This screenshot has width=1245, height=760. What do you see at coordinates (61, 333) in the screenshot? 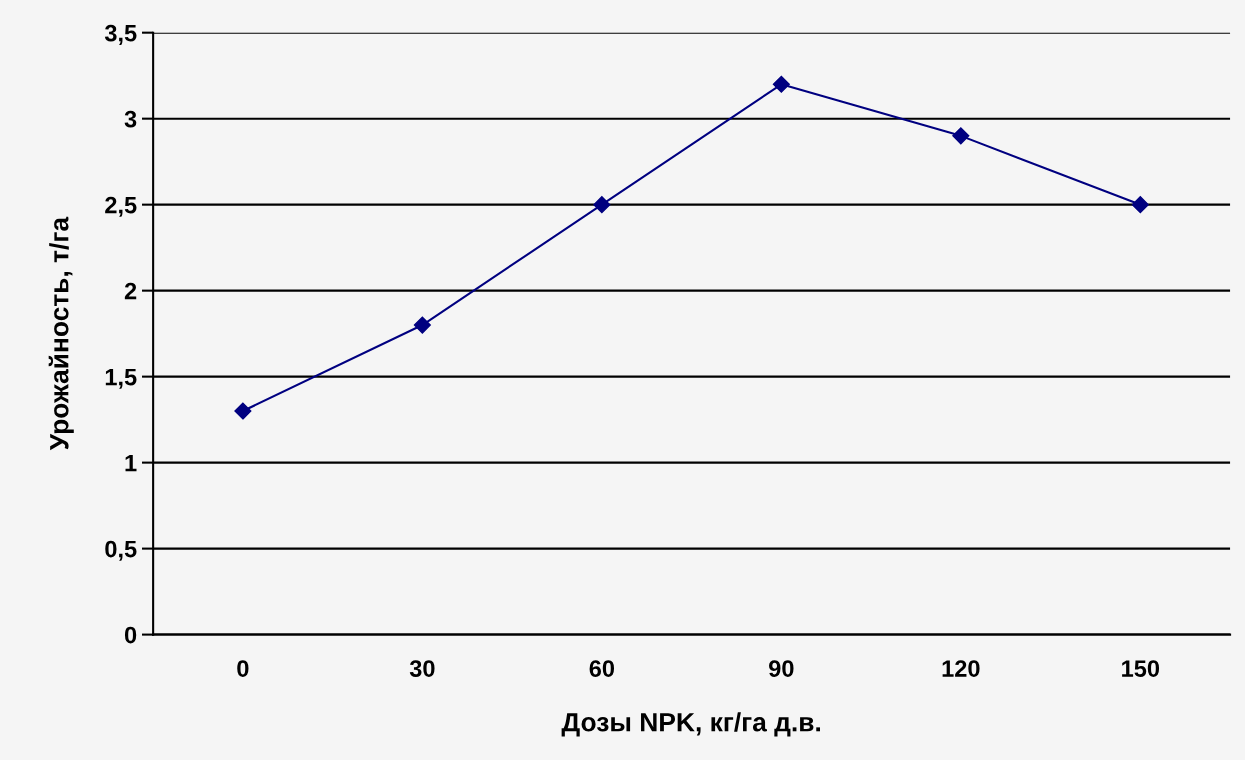
I see `y-axis-title: Урожайность, т/га` at bounding box center [61, 333].